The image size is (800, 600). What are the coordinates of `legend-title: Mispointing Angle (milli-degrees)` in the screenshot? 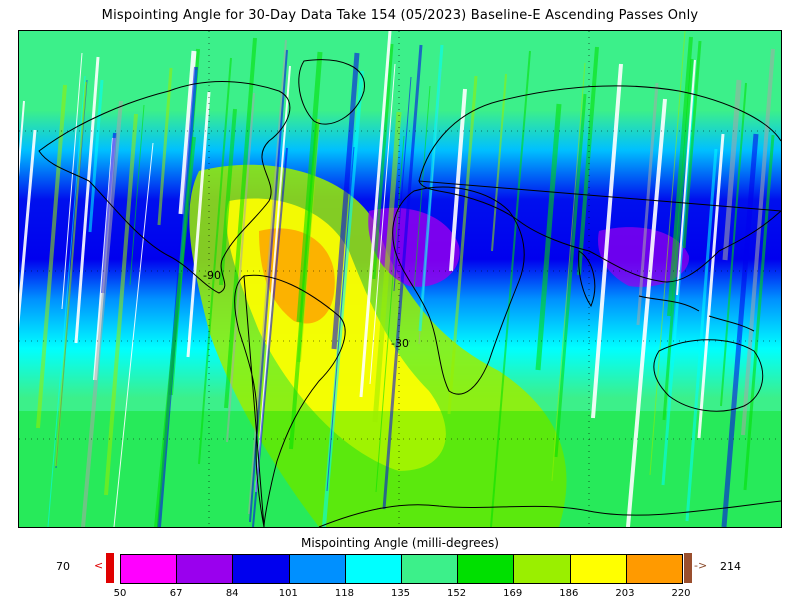 It's located at (400, 543).